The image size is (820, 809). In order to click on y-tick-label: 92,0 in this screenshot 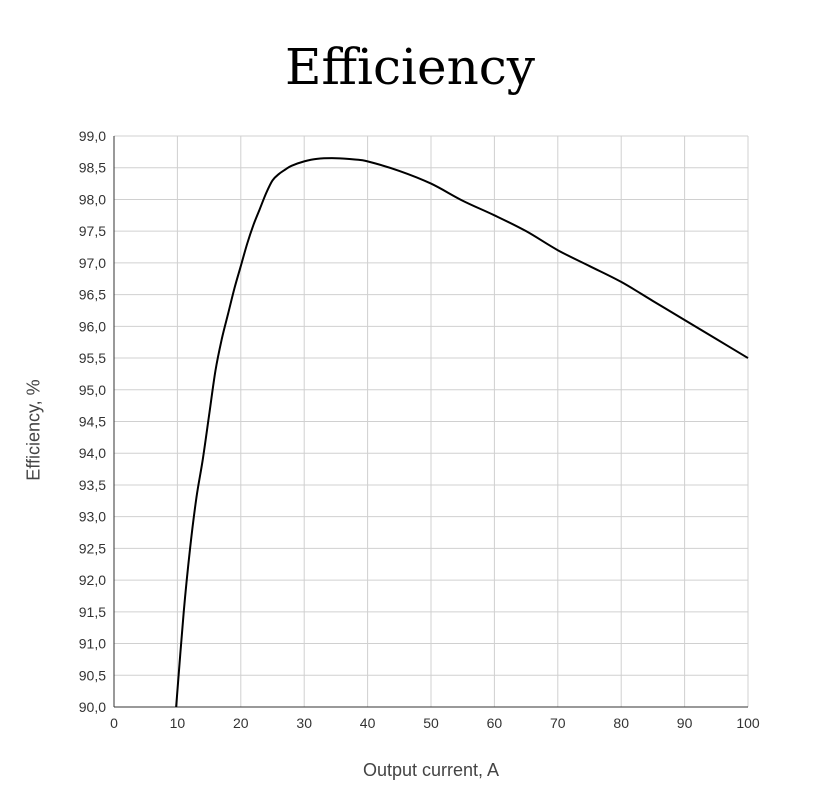, I will do `click(92, 580)`.